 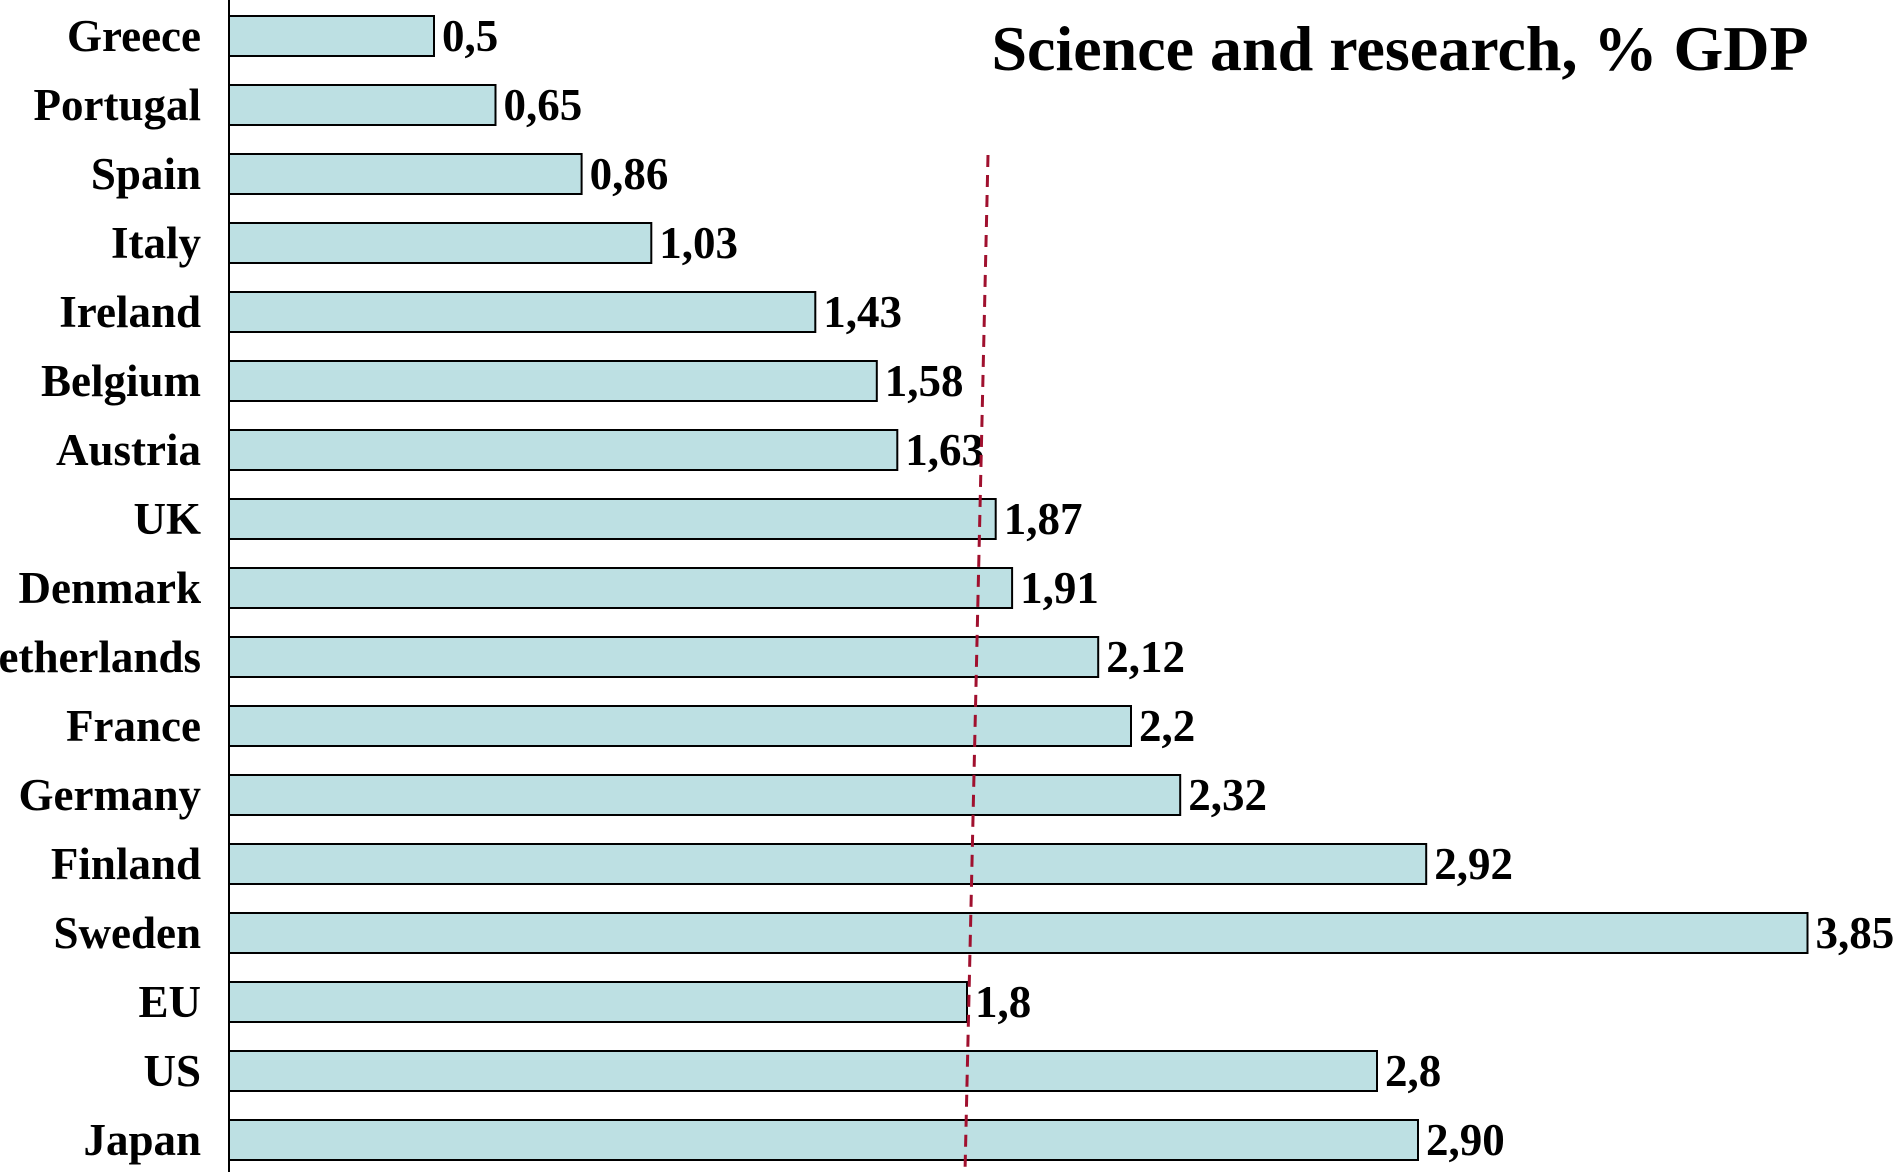 What do you see at coordinates (862, 312) in the screenshot?
I see `value-label-ireland: 1,43` at bounding box center [862, 312].